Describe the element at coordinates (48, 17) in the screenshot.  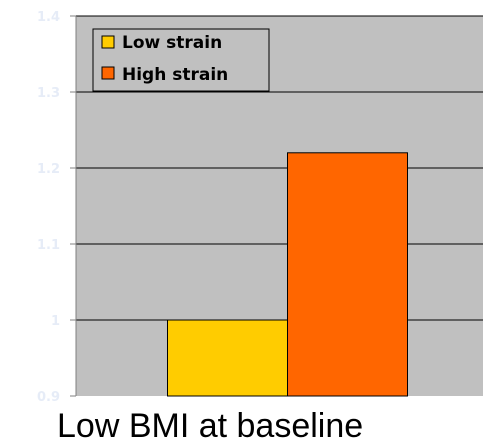
I see `y-tick-label: 1.4` at that location.